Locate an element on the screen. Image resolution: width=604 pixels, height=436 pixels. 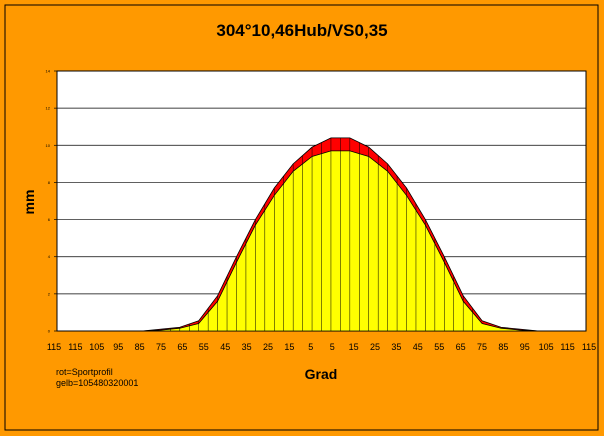
y-tick-label: 6 is located at coordinates (49, 219).